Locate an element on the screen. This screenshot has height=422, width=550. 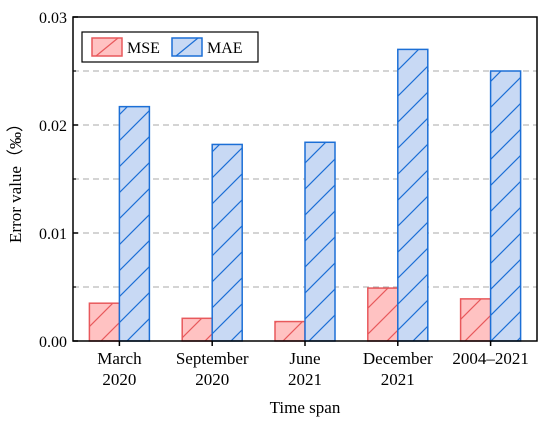
x-tick-label: 2004–2021 is located at coordinates (490, 358).